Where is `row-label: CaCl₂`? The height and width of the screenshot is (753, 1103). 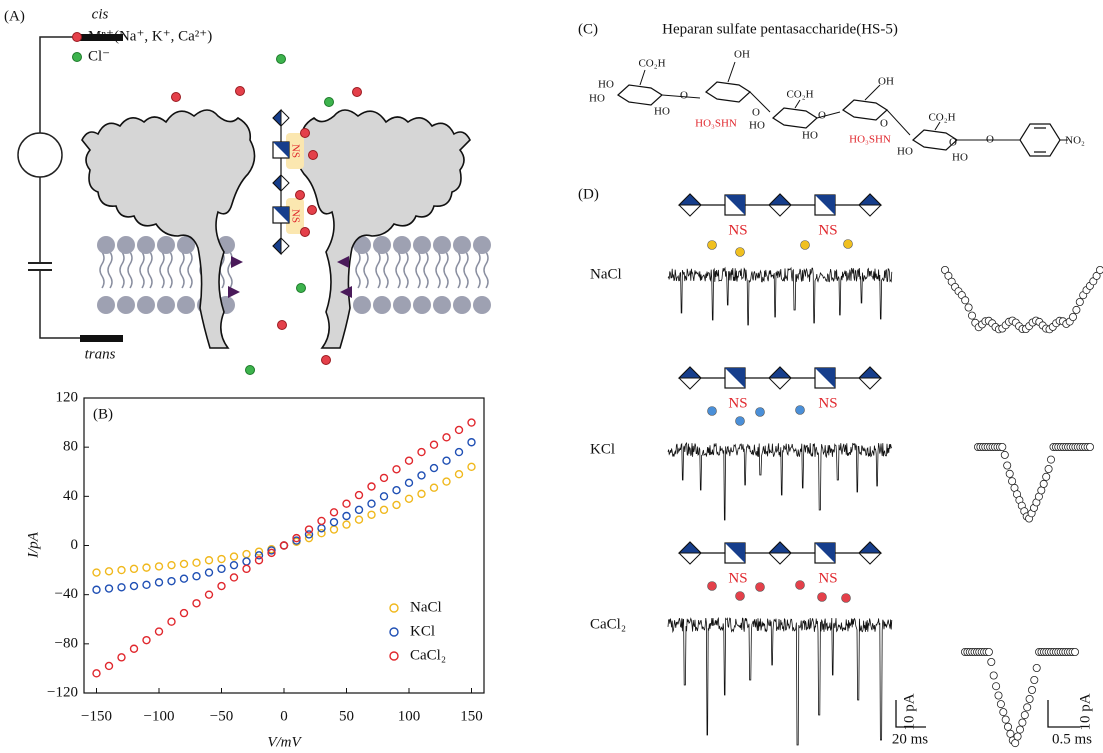 row-label: CaCl₂ is located at coordinates (608, 624).